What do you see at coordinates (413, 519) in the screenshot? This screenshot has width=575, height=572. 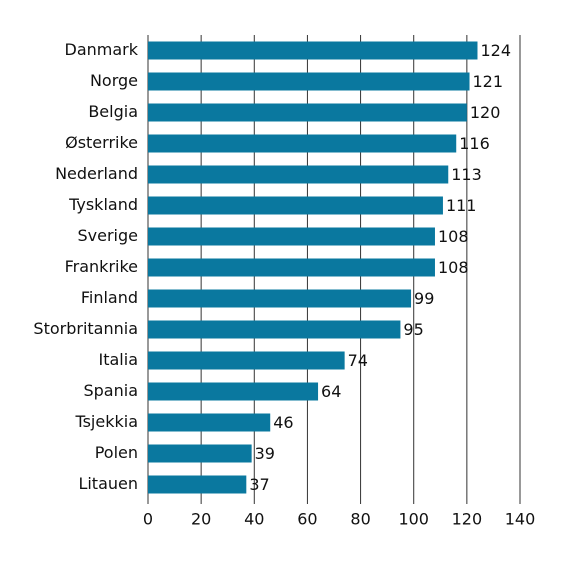 I see `x-tick-label: 100` at bounding box center [413, 519].